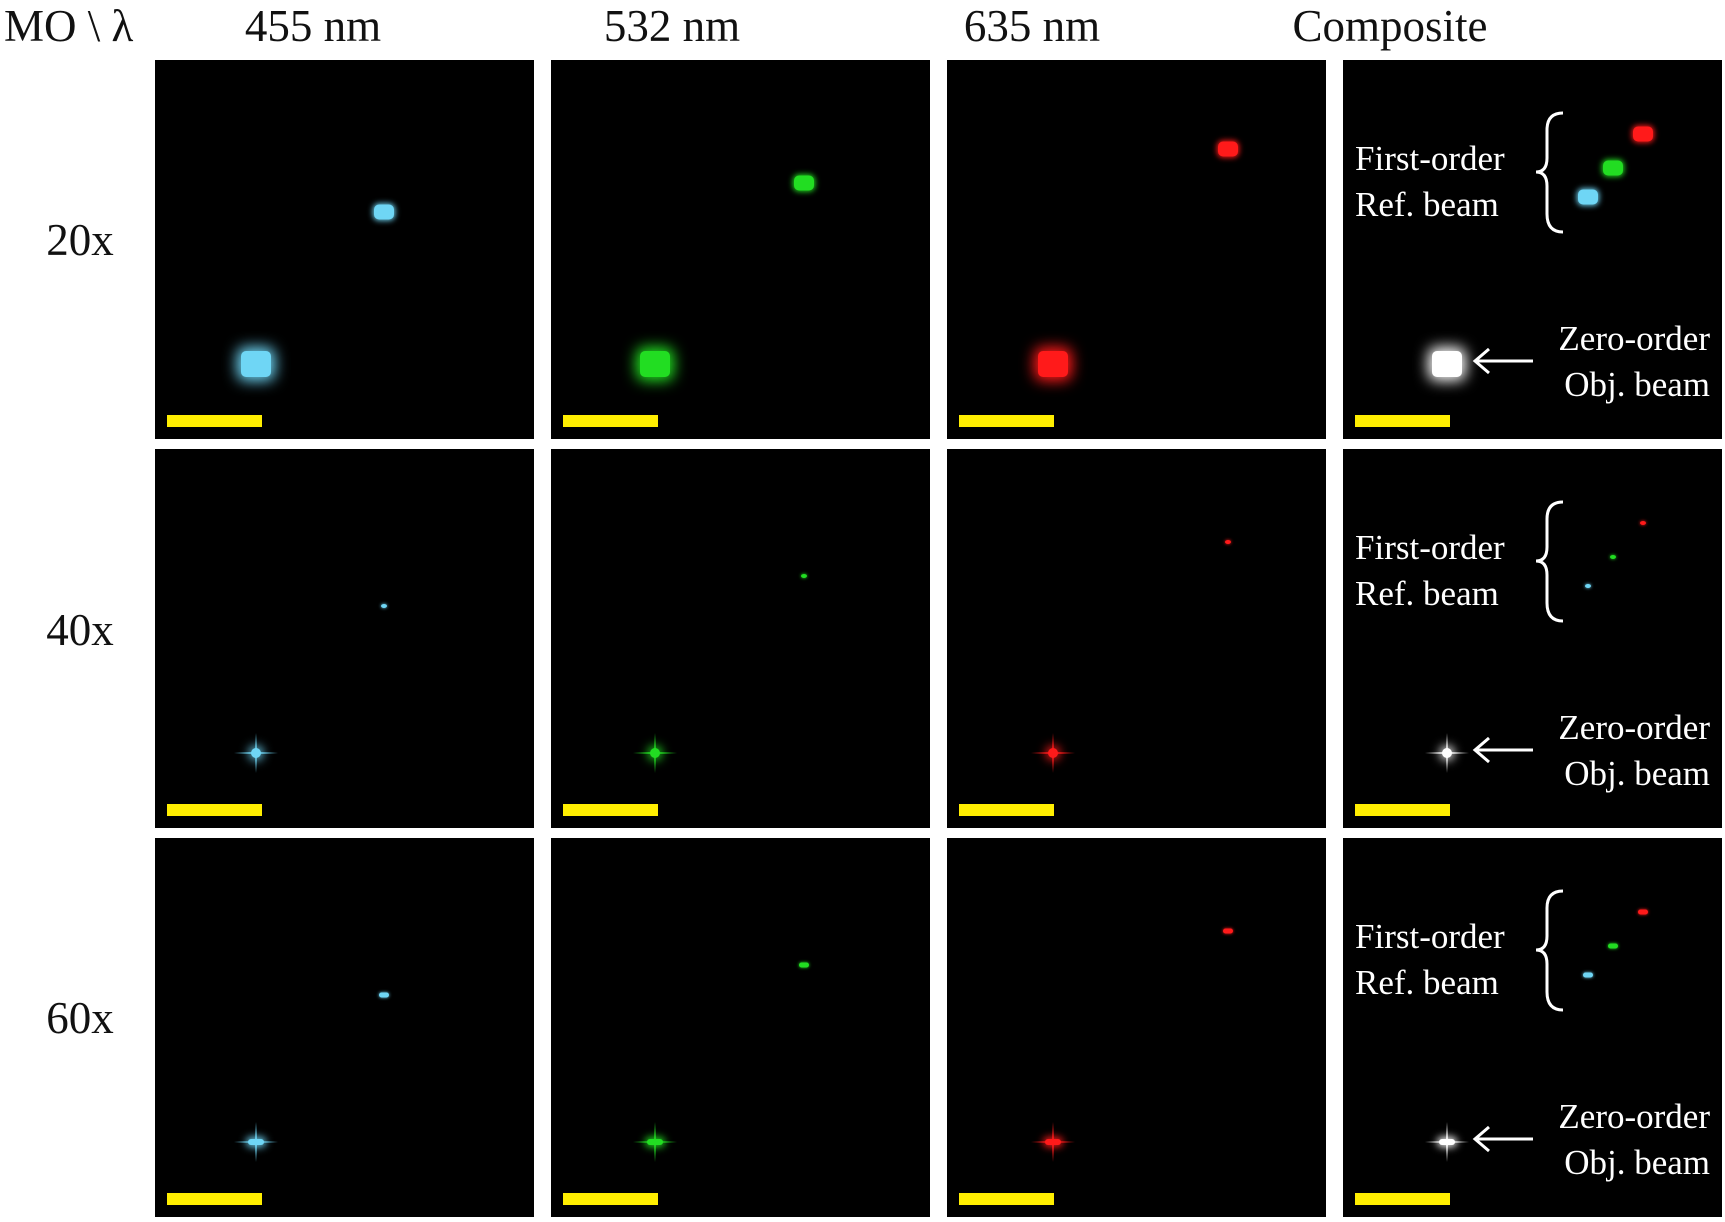 This screenshot has width=1725, height=1222. Describe the element at coordinates (610, 1199) in the screenshot. I see `scale-bar-r2-c1` at that location.